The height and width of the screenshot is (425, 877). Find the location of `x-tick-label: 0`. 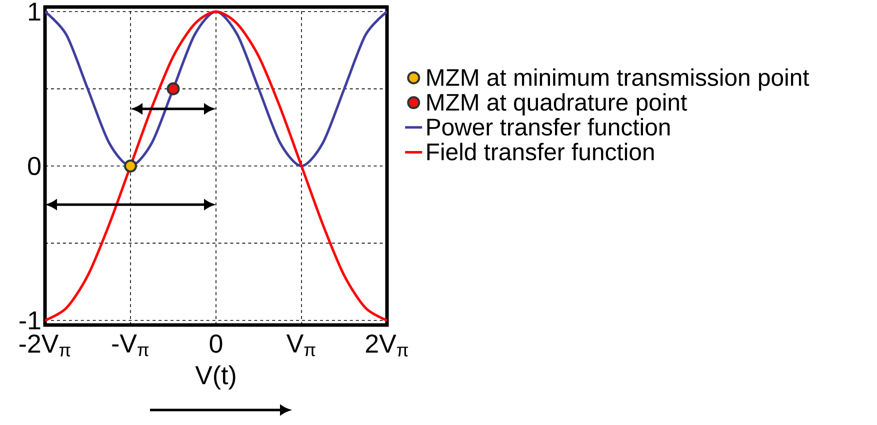

x-tick-label: 0 is located at coordinates (216, 343).